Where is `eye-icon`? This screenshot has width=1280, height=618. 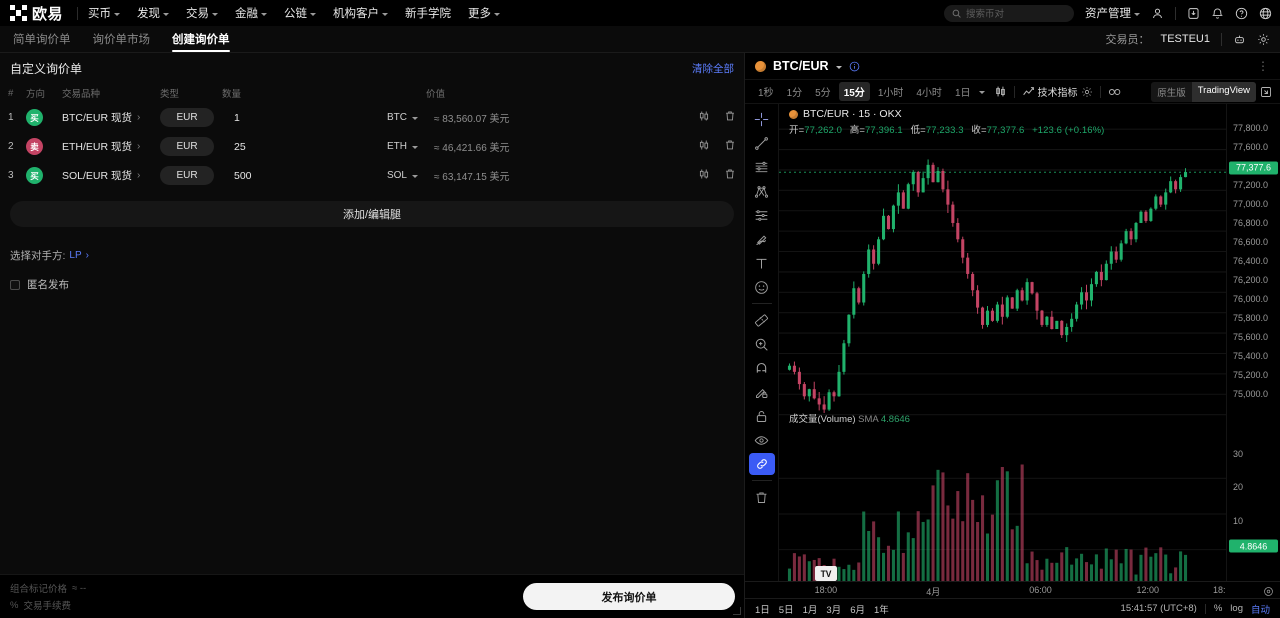
eye-icon is located at coordinates (762, 440).